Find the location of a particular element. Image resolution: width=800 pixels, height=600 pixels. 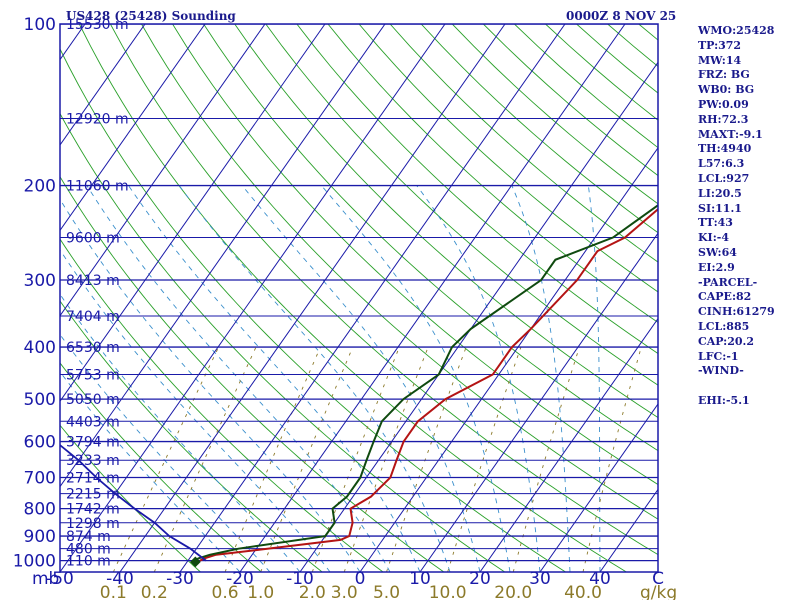

index-item: MAXT:-9.1 is located at coordinates (730, 134).